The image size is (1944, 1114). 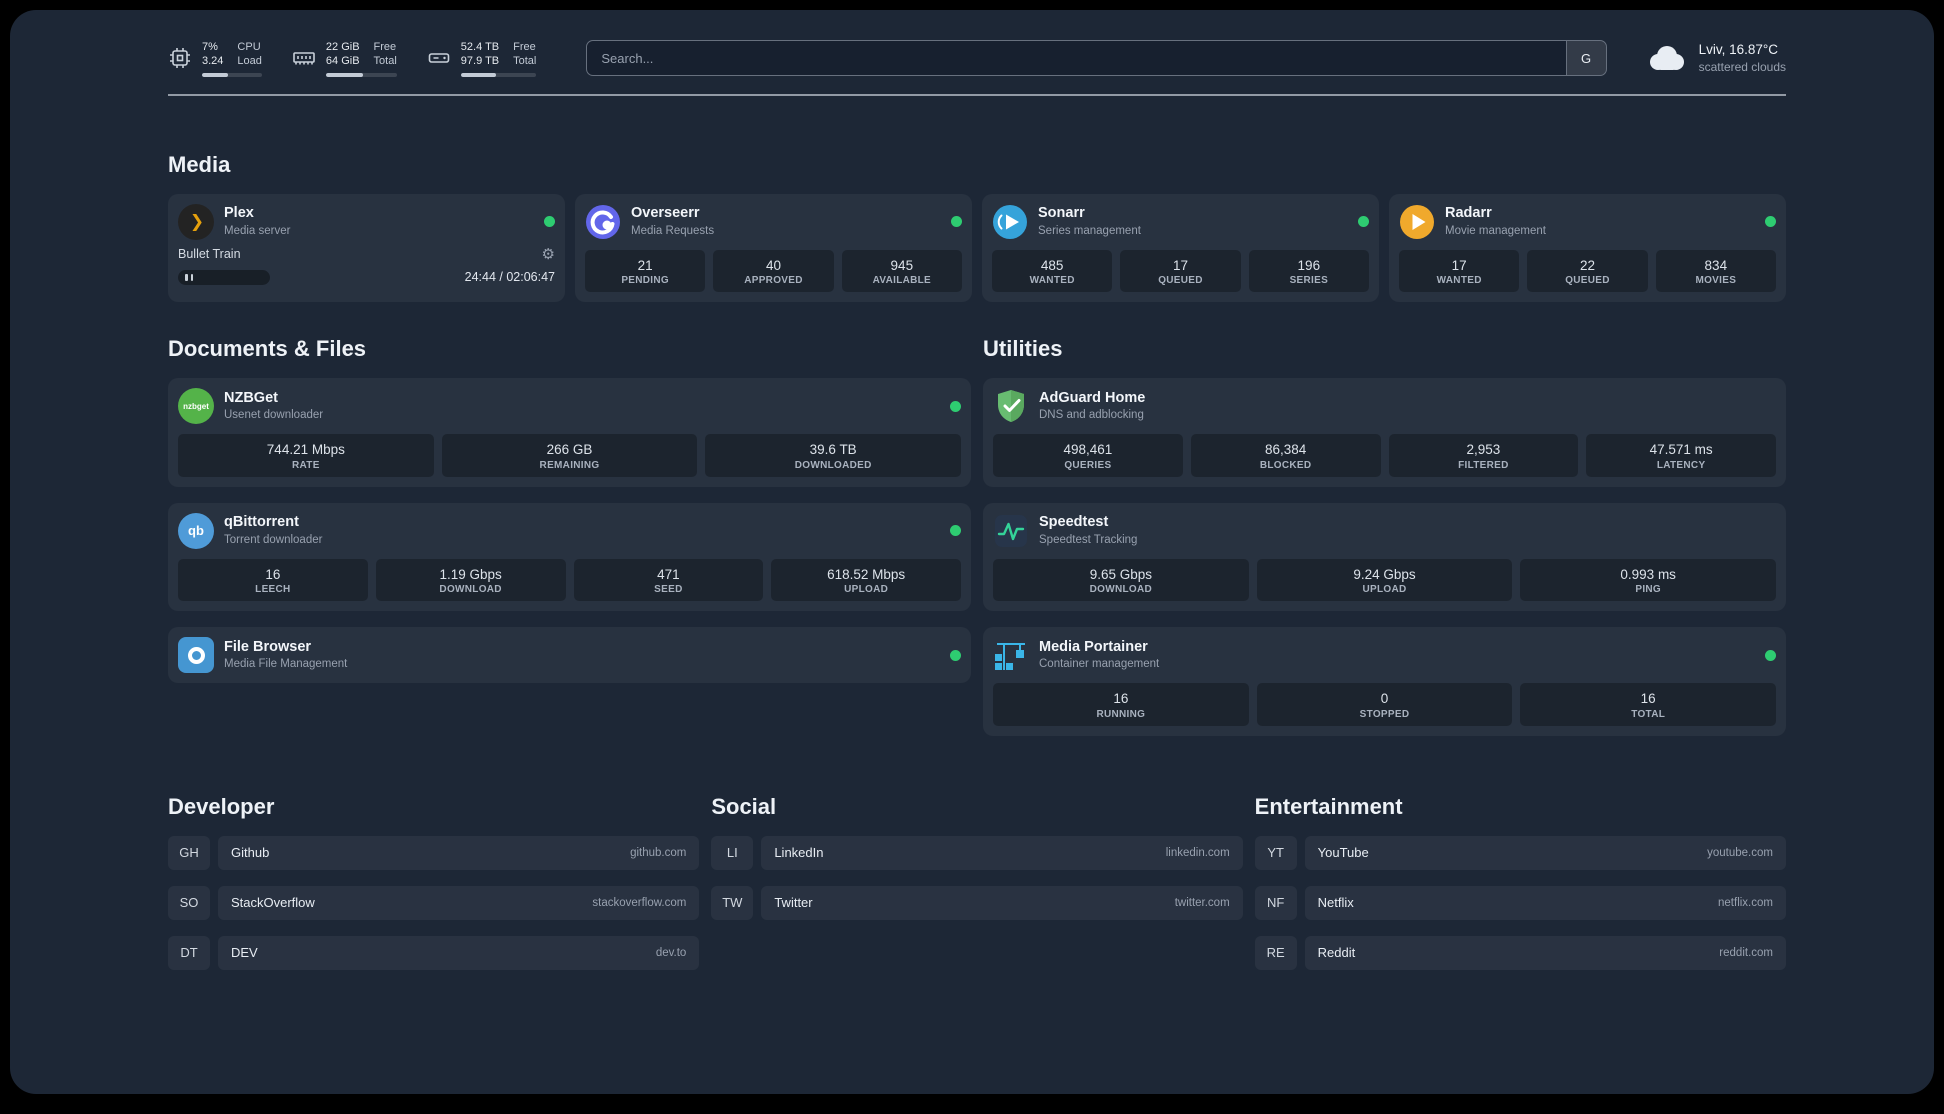 I want to click on bookmark-domain: reddit.com, so click(x=1746, y=952).